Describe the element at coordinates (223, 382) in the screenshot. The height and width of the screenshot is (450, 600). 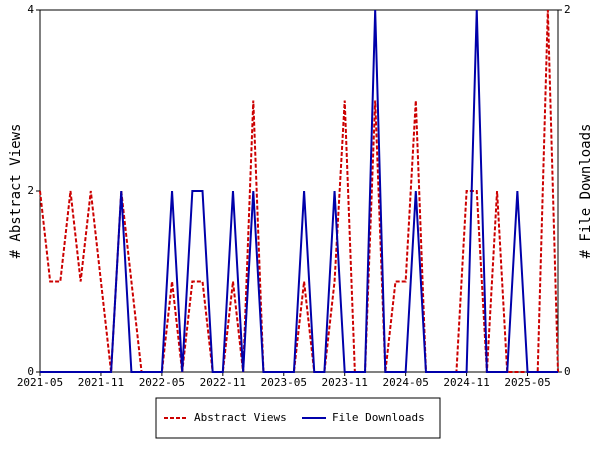
I see `x-tick-label: 2022-11` at that location.